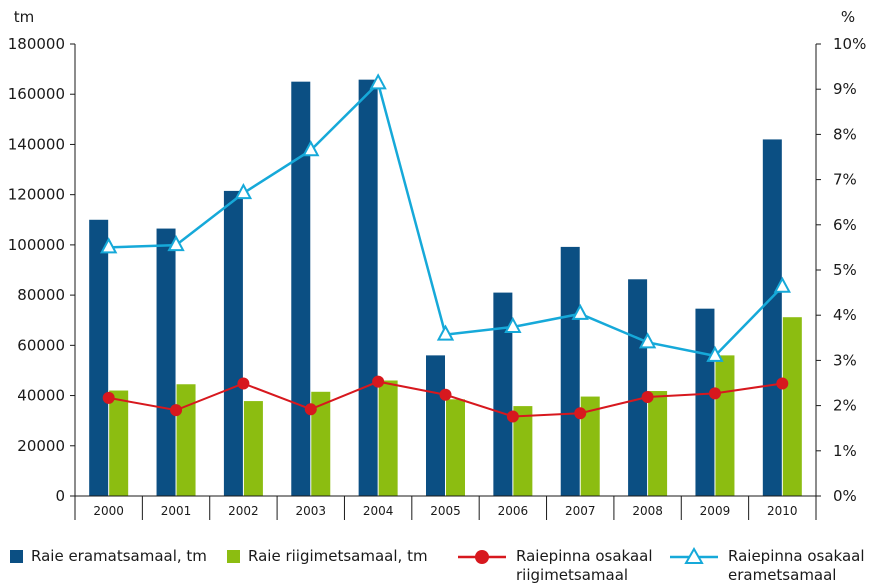 This screenshot has height=587, width=873. Describe the element at coordinates (845, 270) in the screenshot. I see `right-tick-label: 5%` at that location.